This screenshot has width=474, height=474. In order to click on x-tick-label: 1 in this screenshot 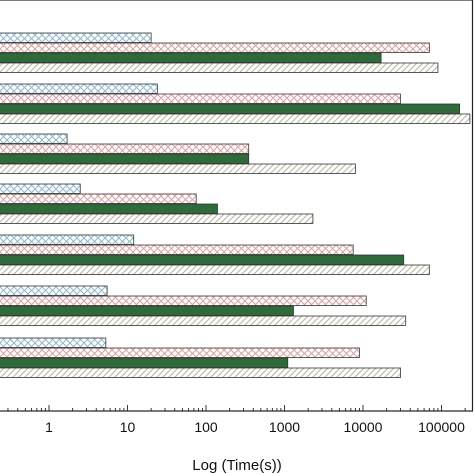, I will do `click(49, 427)`.